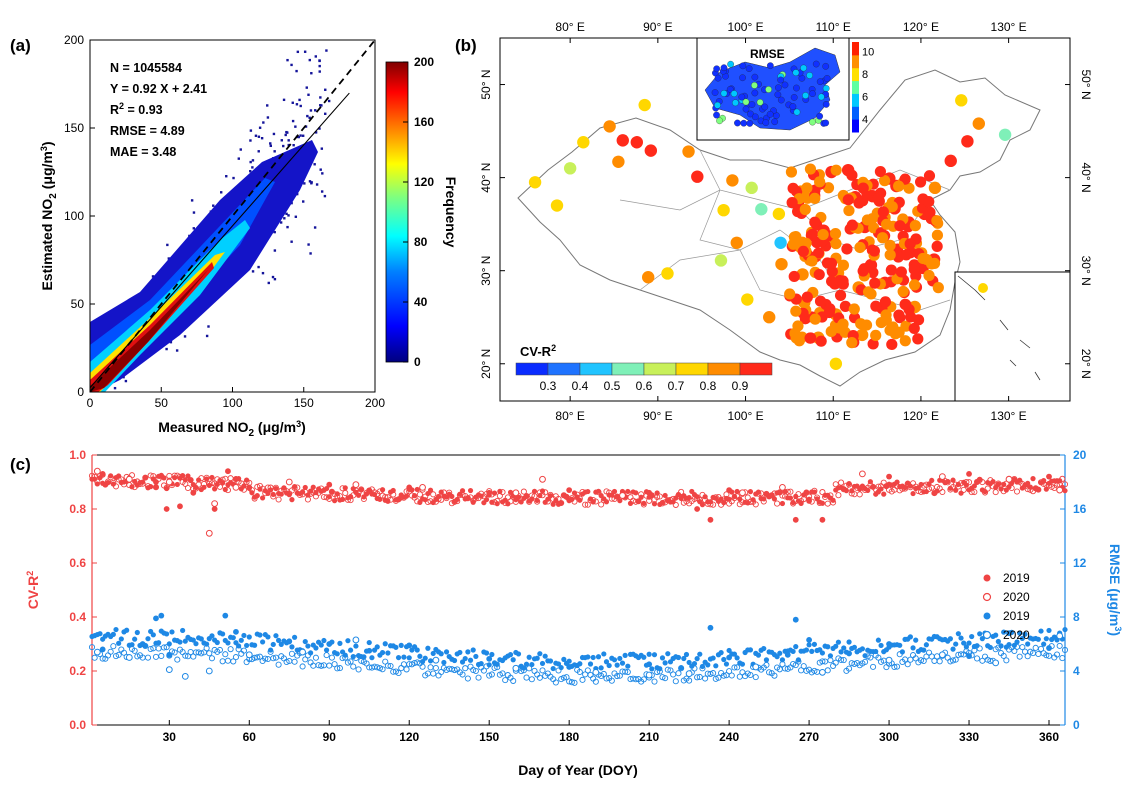  Describe the element at coordinates (74, 128) in the screenshot. I see `y-tick-label: 150` at that location.